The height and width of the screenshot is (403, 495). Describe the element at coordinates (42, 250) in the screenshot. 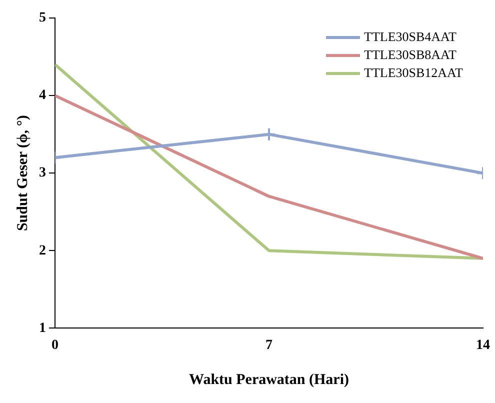

I see `y-tick-label: 2` at that location.